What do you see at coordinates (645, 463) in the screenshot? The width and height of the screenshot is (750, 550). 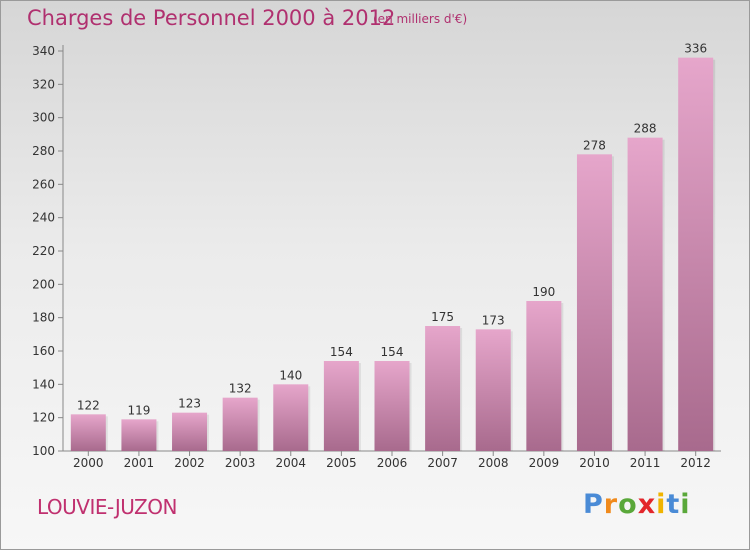 I see `x-tick-label: 2011` at bounding box center [645, 463].